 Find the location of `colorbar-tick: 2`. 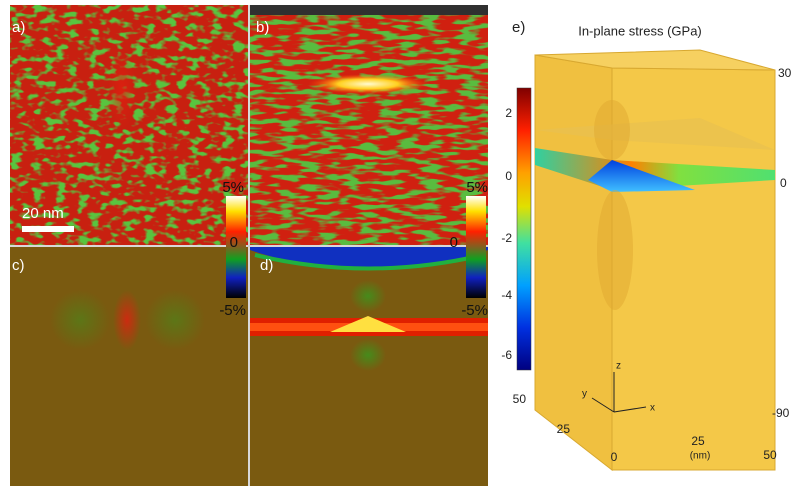

colorbar-tick: 2 is located at coordinates (508, 113).